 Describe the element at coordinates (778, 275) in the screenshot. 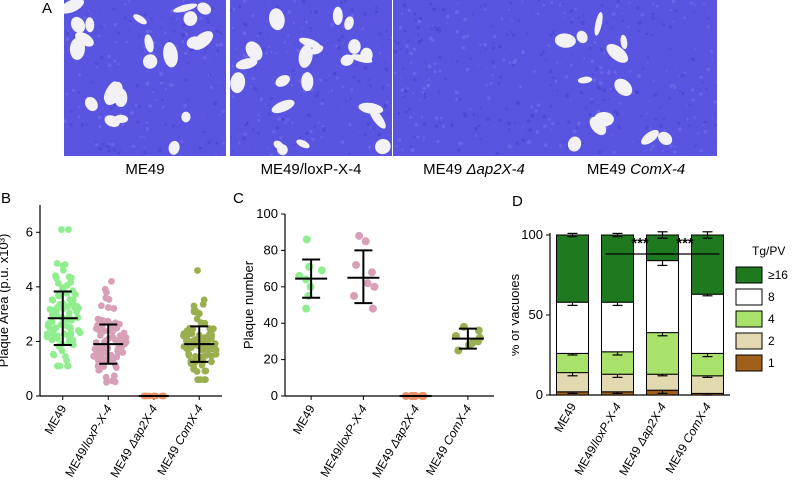

I see `legend-label: ≥16` at that location.